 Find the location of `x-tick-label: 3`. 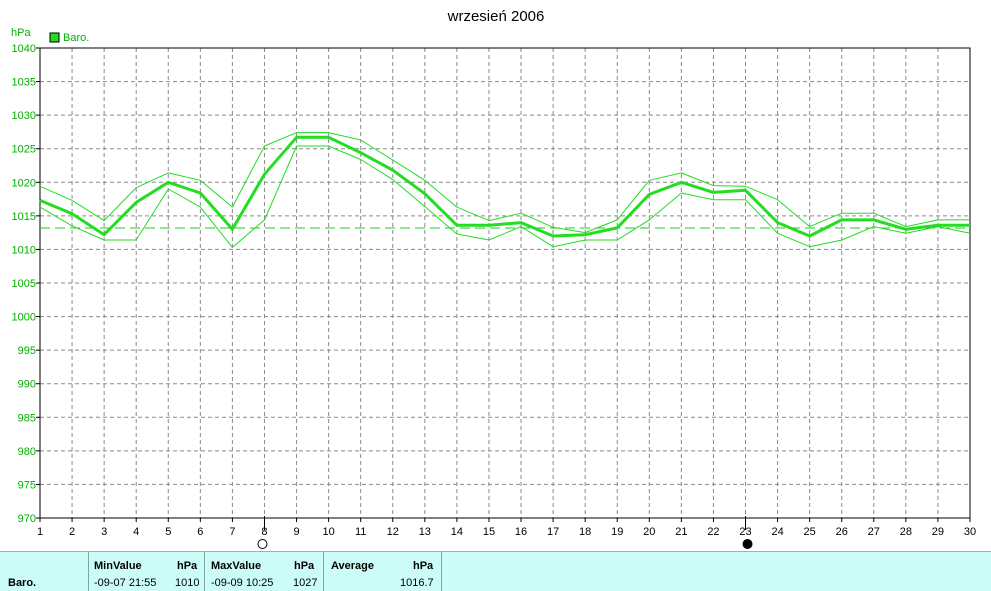

x-tick-label: 3 is located at coordinates (104, 532).